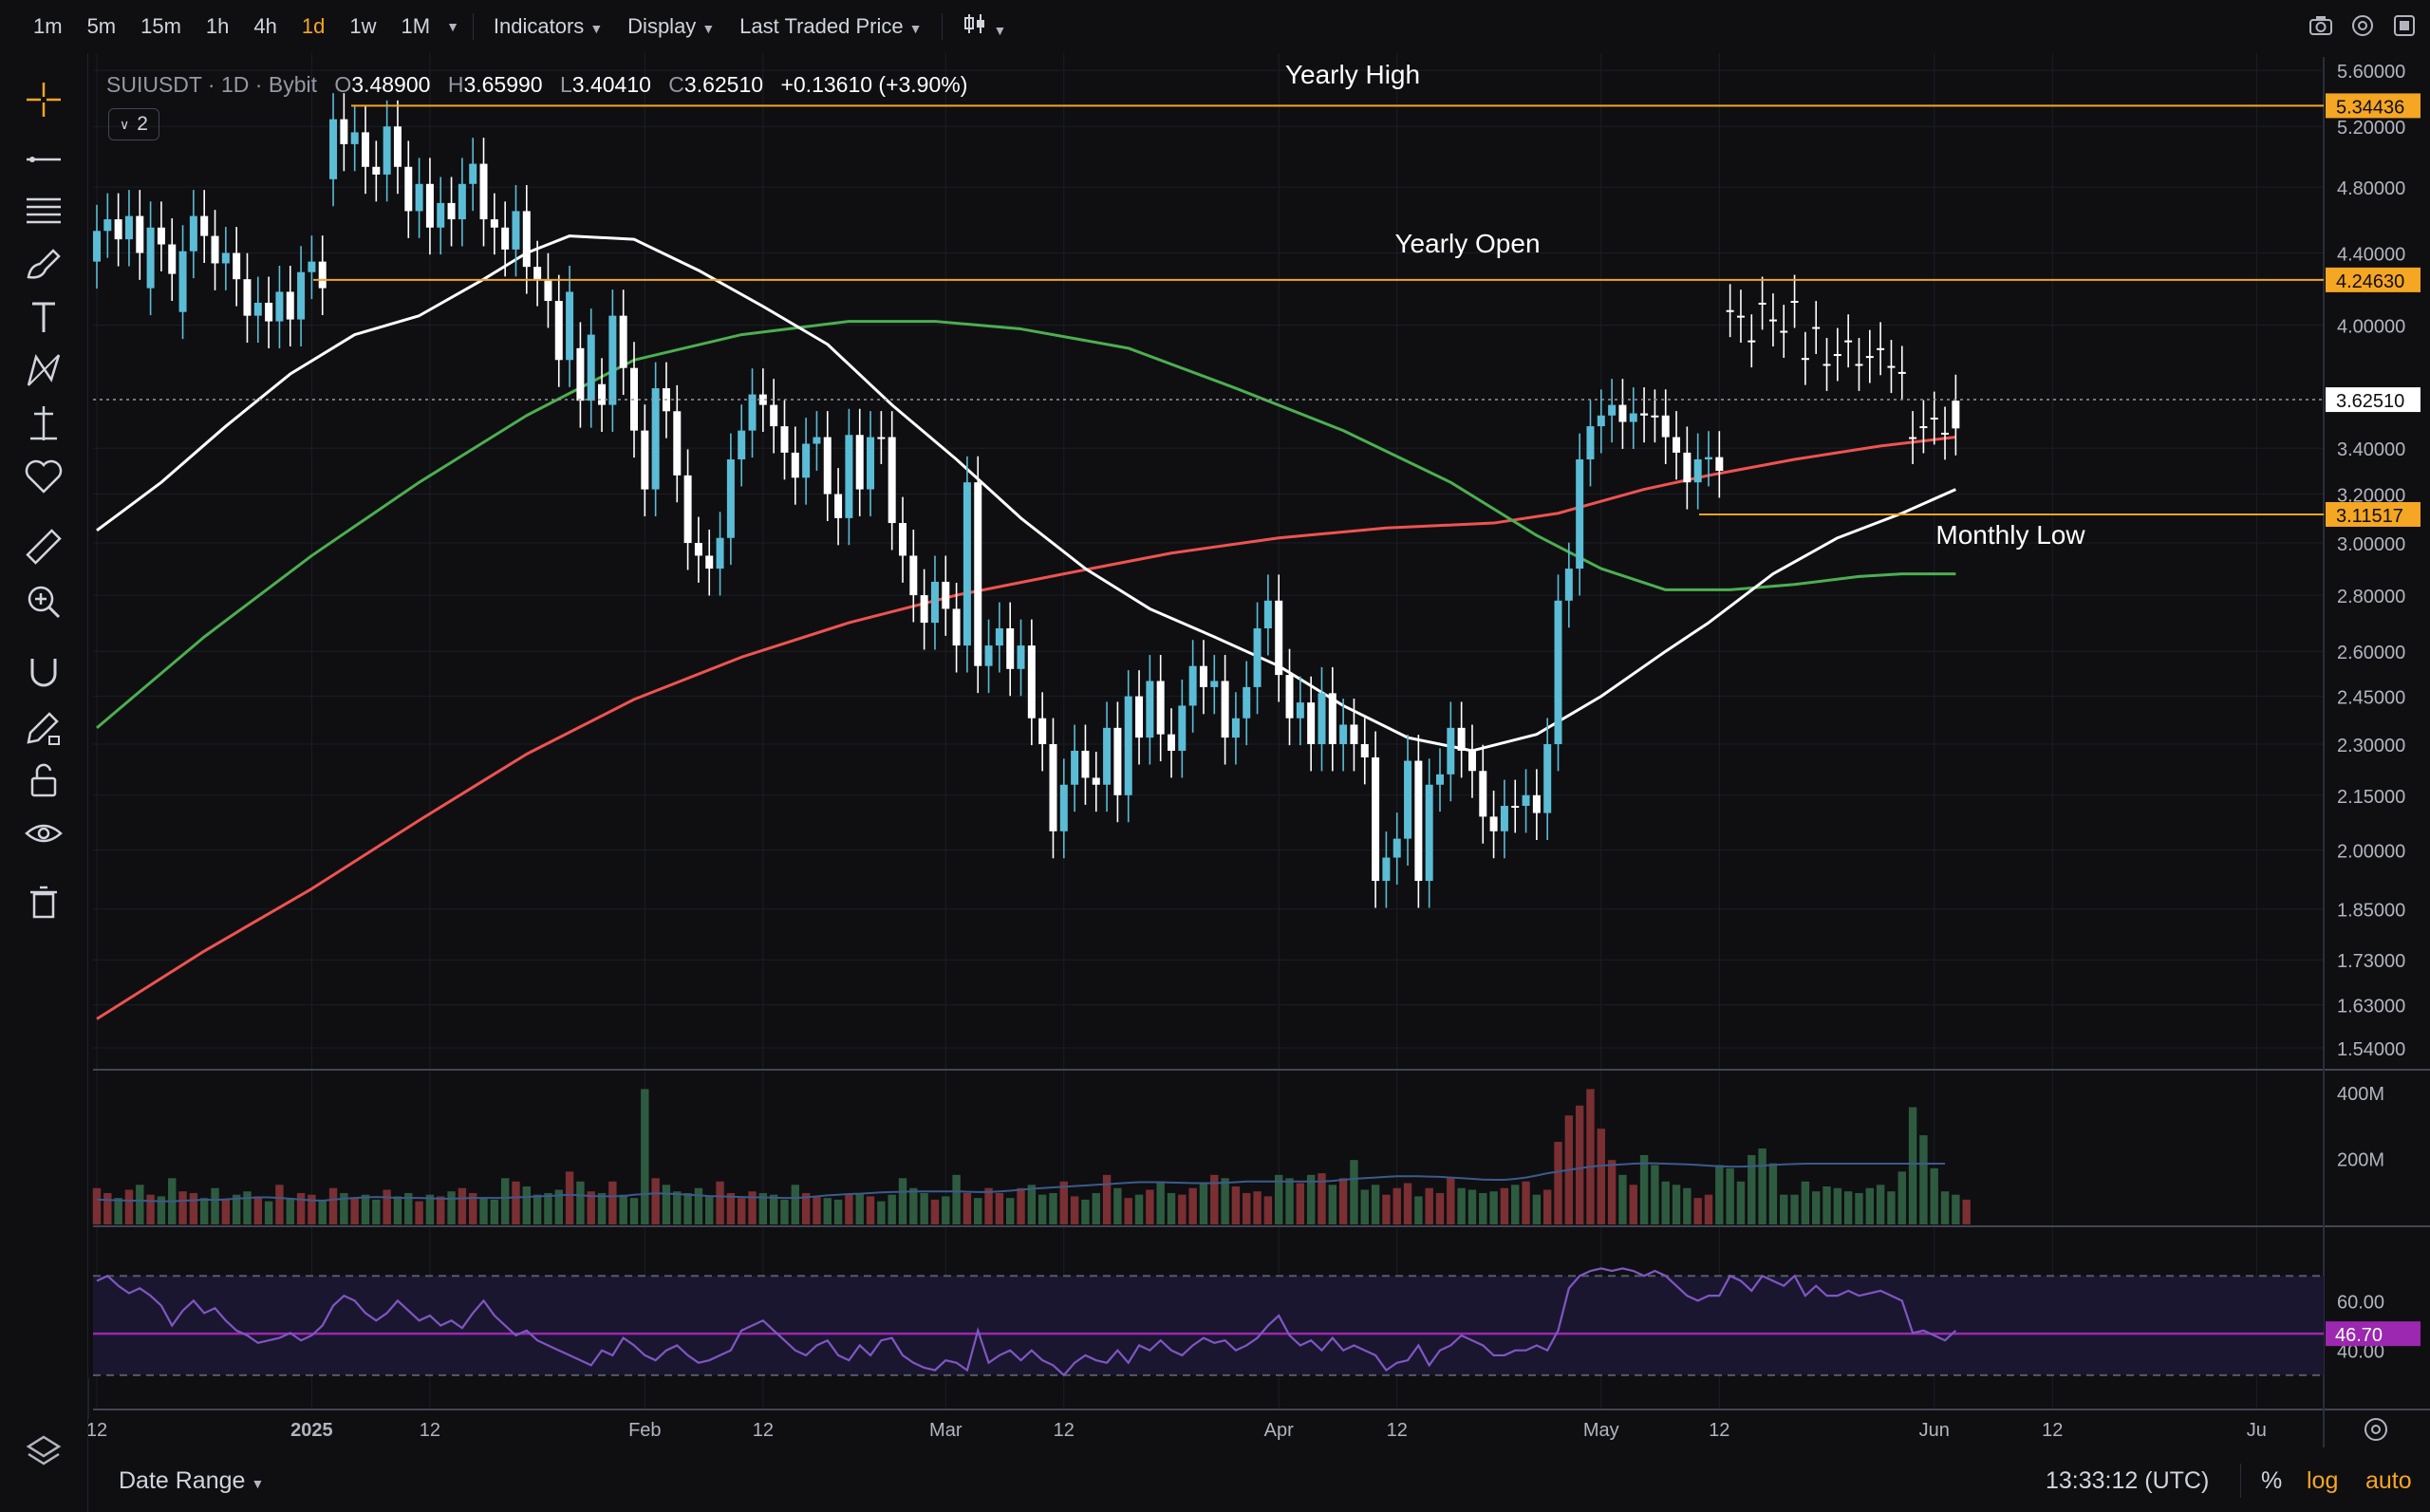  Describe the element at coordinates (2272, 1480) in the screenshot. I see `percent-toggle: %` at that location.